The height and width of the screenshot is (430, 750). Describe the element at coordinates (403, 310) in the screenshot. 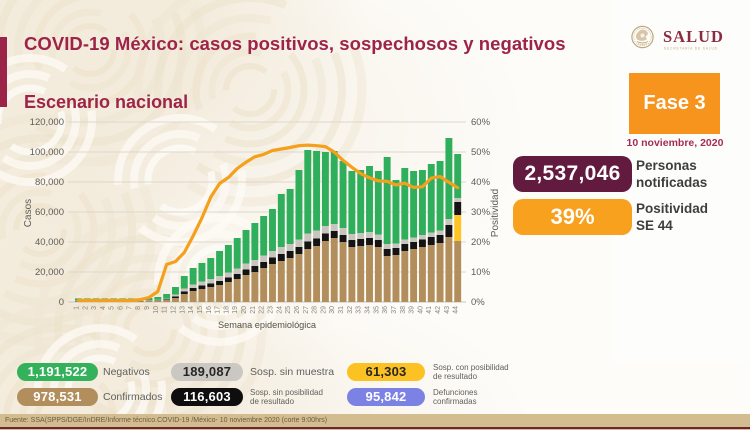

I see `svg-text: 38` at that location.